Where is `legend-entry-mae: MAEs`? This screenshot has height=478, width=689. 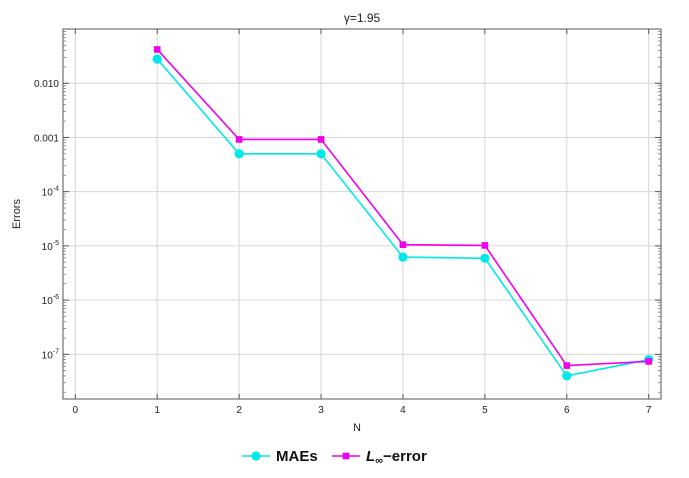 legend-entry-mae: MAEs is located at coordinates (280, 456).